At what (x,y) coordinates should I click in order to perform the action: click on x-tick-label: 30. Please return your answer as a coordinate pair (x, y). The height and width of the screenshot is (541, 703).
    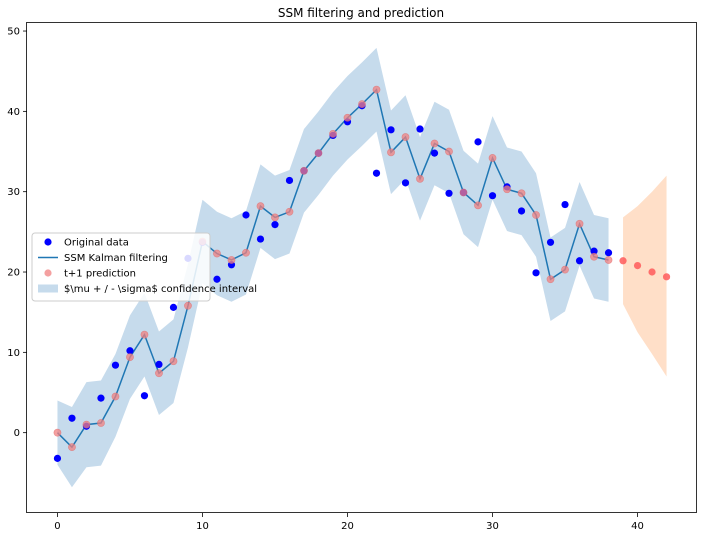
    Looking at the image, I should click on (492, 526).